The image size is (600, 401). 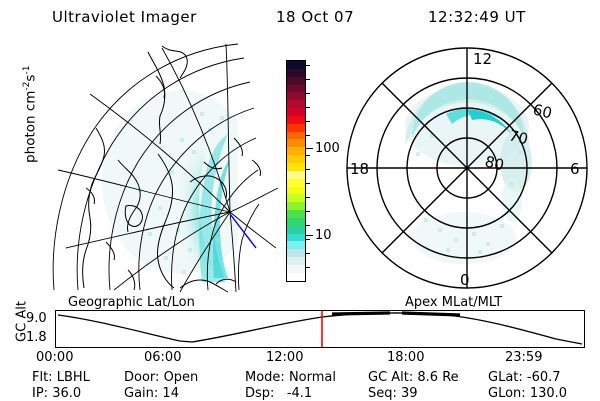 I want to click on observation-time: 12:32:49 UT, so click(x=477, y=17).